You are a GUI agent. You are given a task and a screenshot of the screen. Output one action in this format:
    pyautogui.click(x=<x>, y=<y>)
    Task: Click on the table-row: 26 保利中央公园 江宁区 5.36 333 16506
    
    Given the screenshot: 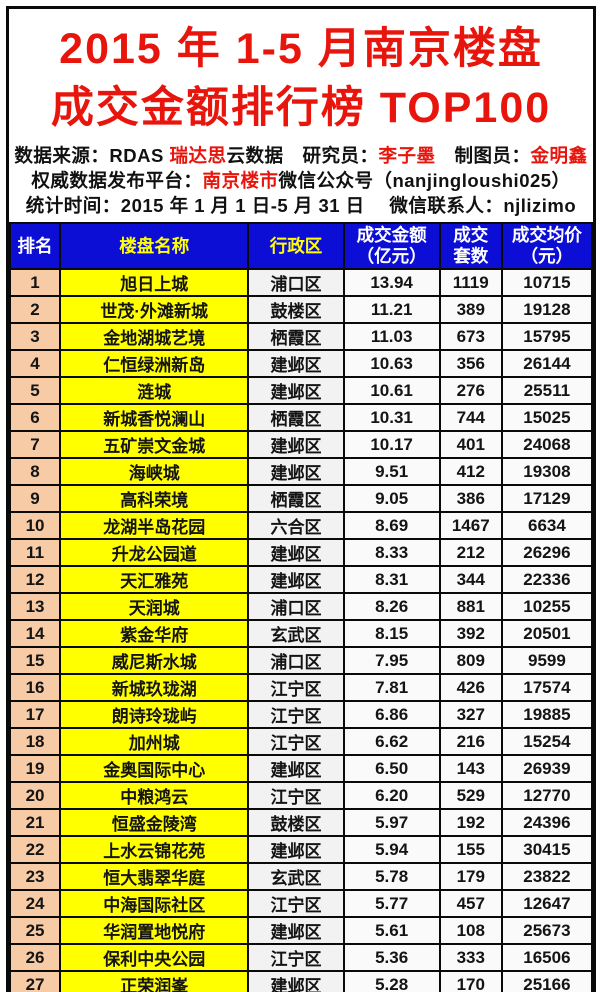 What is the action you would take?
    pyautogui.click(x=301, y=957)
    